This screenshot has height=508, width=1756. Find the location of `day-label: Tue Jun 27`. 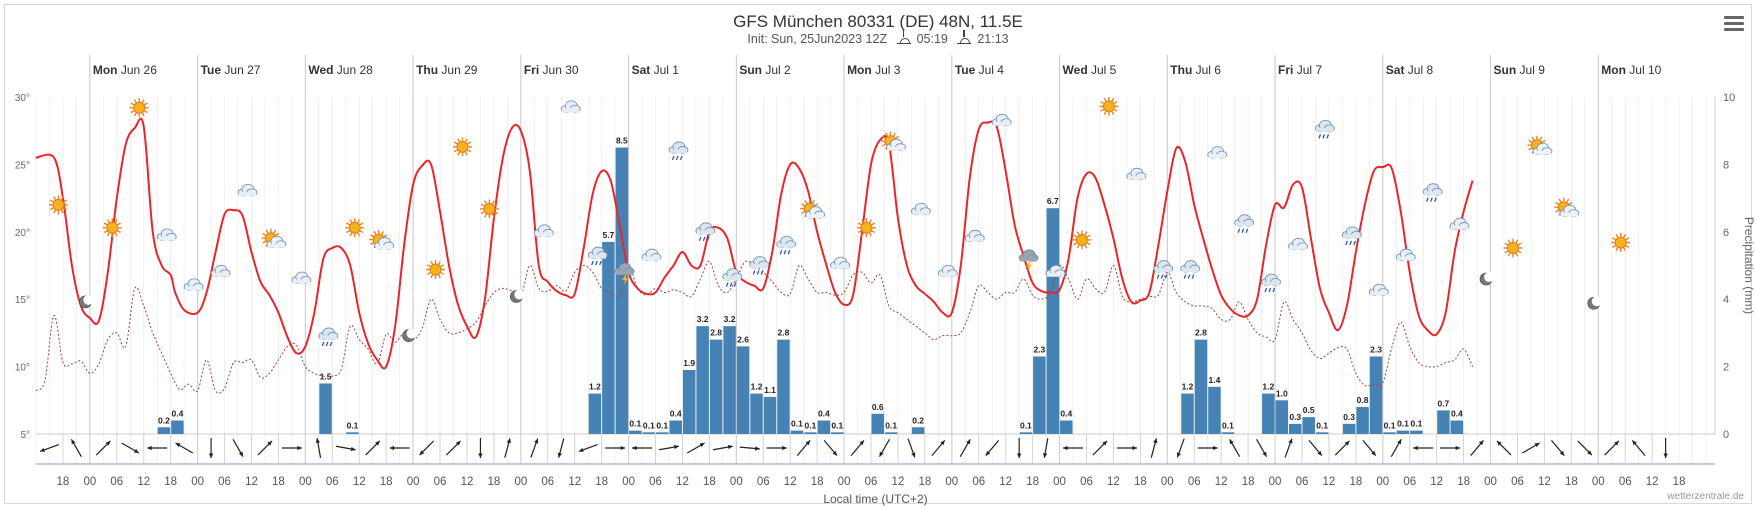

day-label: Tue Jun 27 is located at coordinates (231, 70).